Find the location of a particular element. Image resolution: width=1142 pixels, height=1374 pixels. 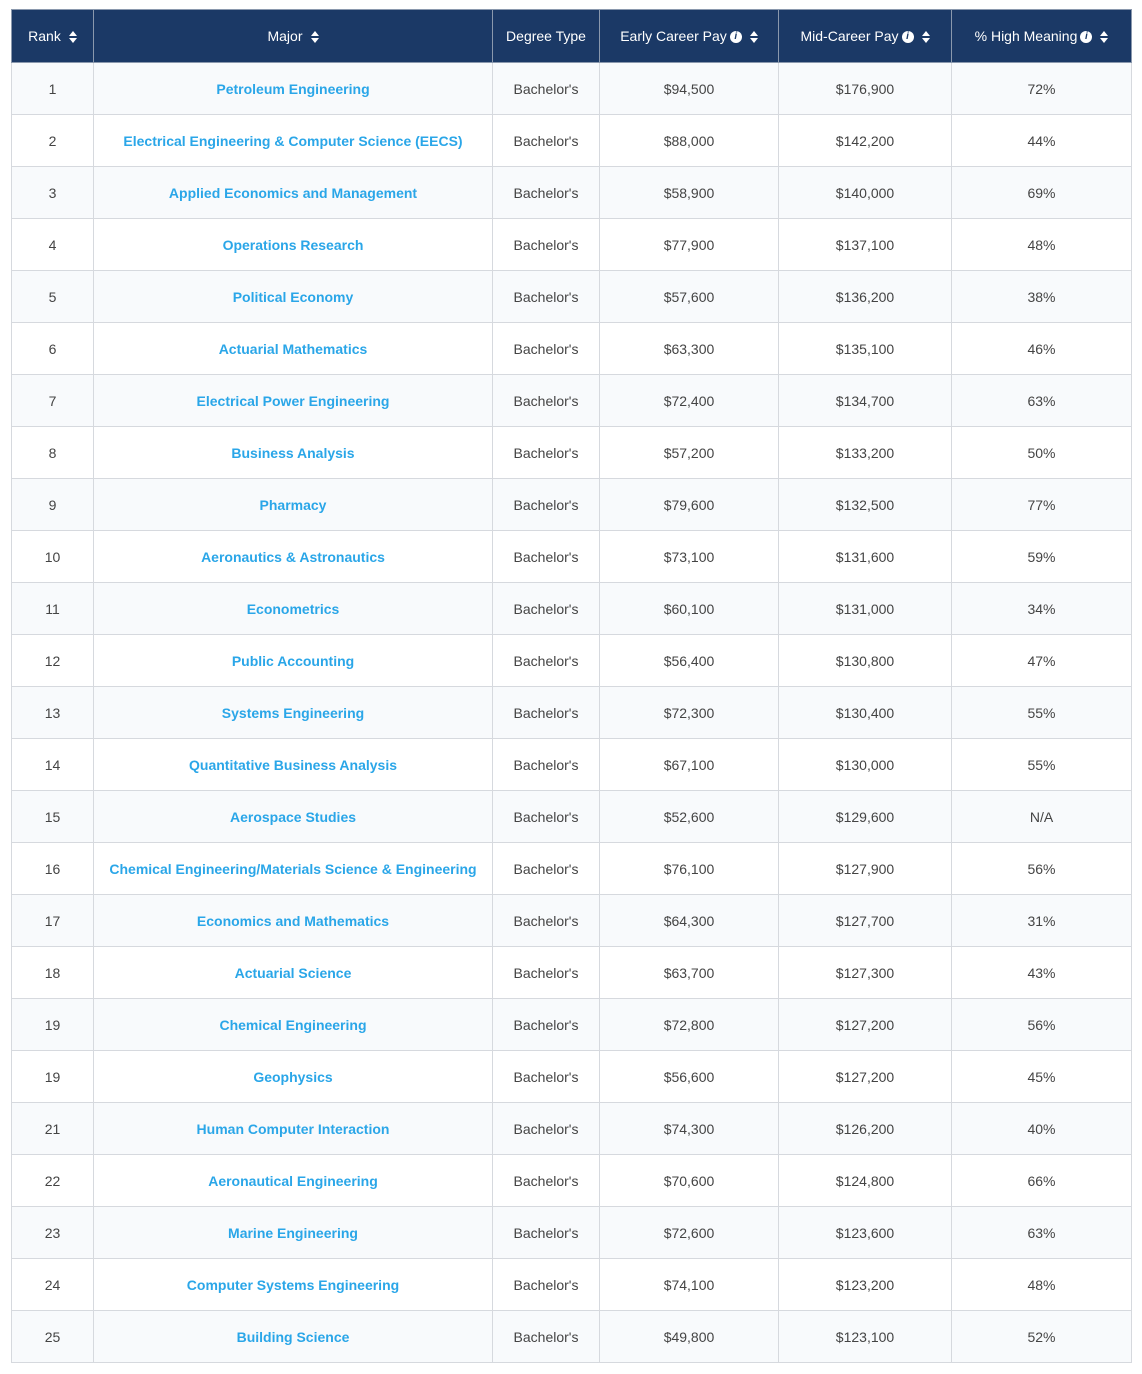

high-meaning-cell: 77% is located at coordinates (1041, 504).